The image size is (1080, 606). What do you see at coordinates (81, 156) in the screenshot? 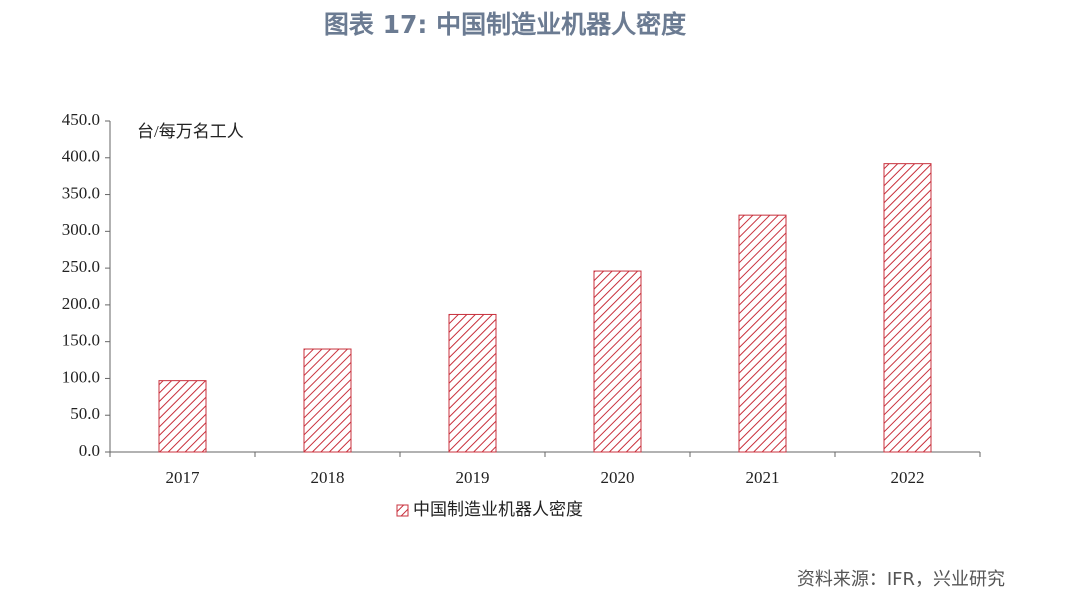
I see `y-tick-label: 400.0` at bounding box center [81, 156].